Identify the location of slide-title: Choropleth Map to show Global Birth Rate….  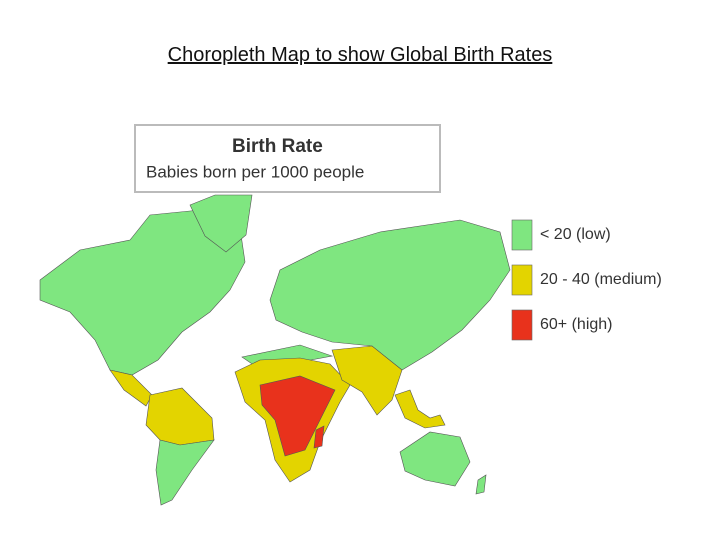
(360, 55).